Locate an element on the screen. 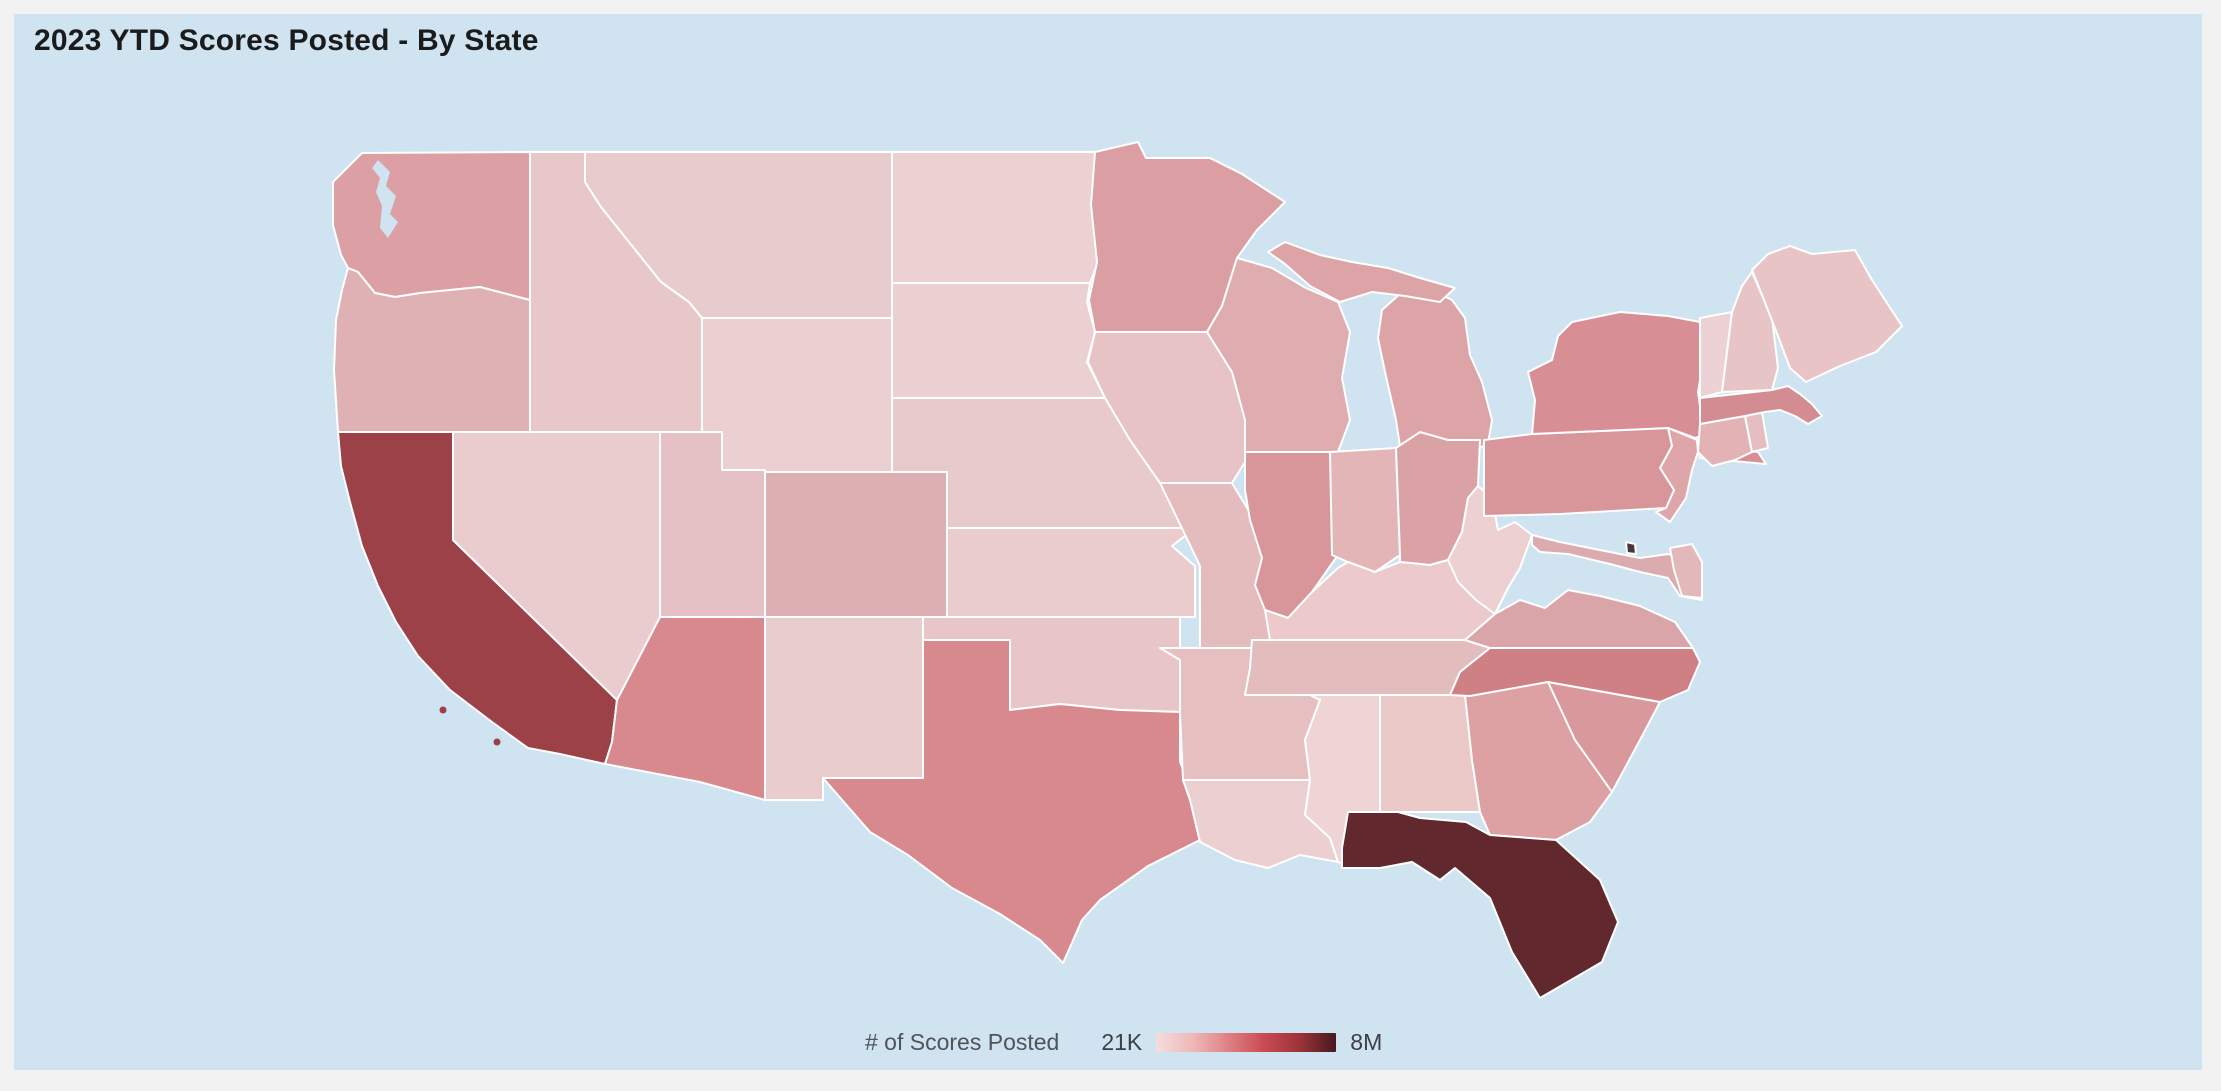  state-PA is located at coordinates (1579, 472).